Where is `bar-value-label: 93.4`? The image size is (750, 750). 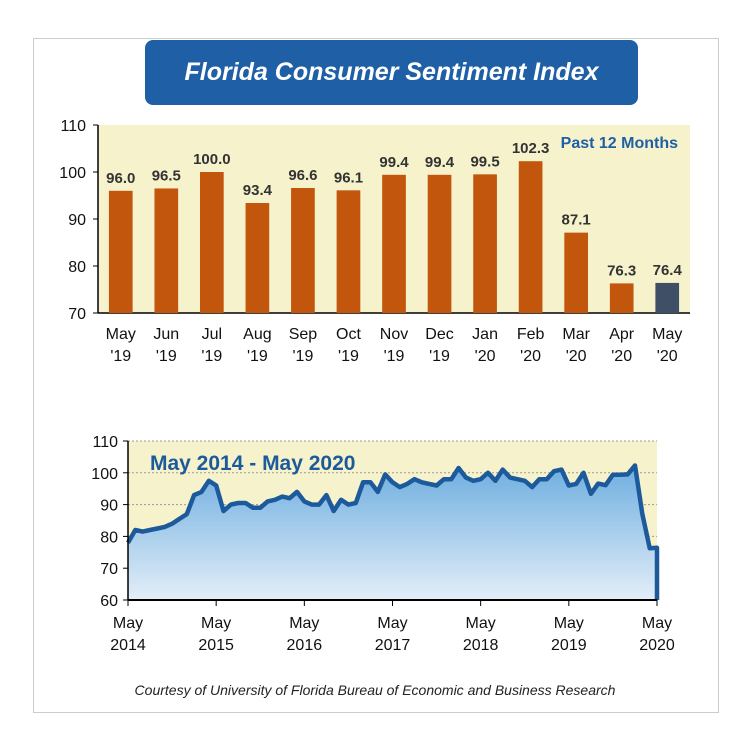
bar-value-label: 93.4 is located at coordinates (258, 190).